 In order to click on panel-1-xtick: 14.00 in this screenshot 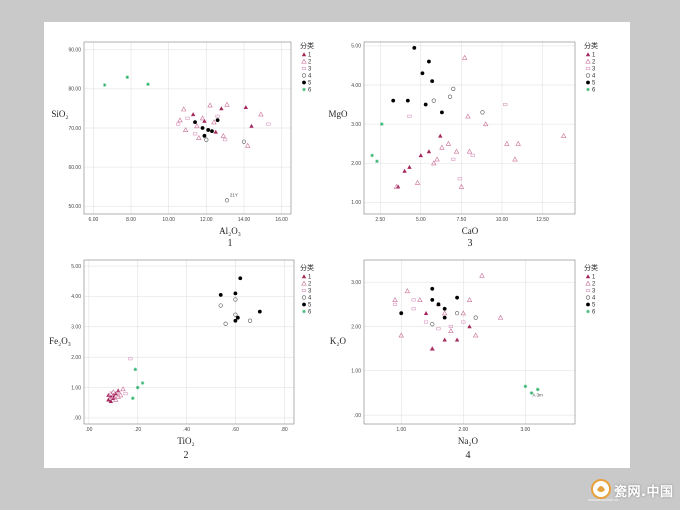, I will do `click(244, 220)`.